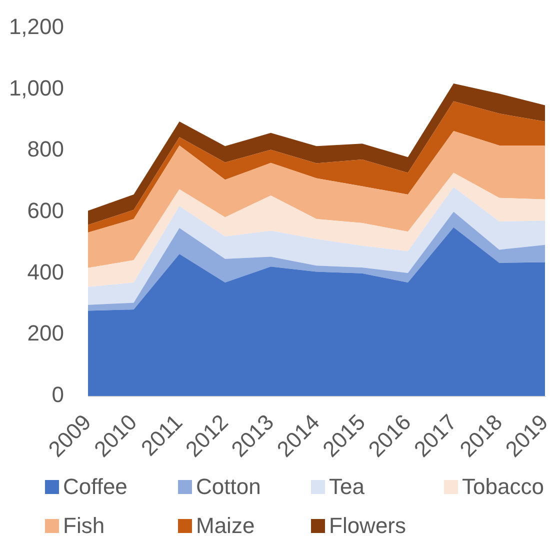  What do you see at coordinates (84, 524) in the screenshot?
I see `legend-label: Fish` at bounding box center [84, 524].